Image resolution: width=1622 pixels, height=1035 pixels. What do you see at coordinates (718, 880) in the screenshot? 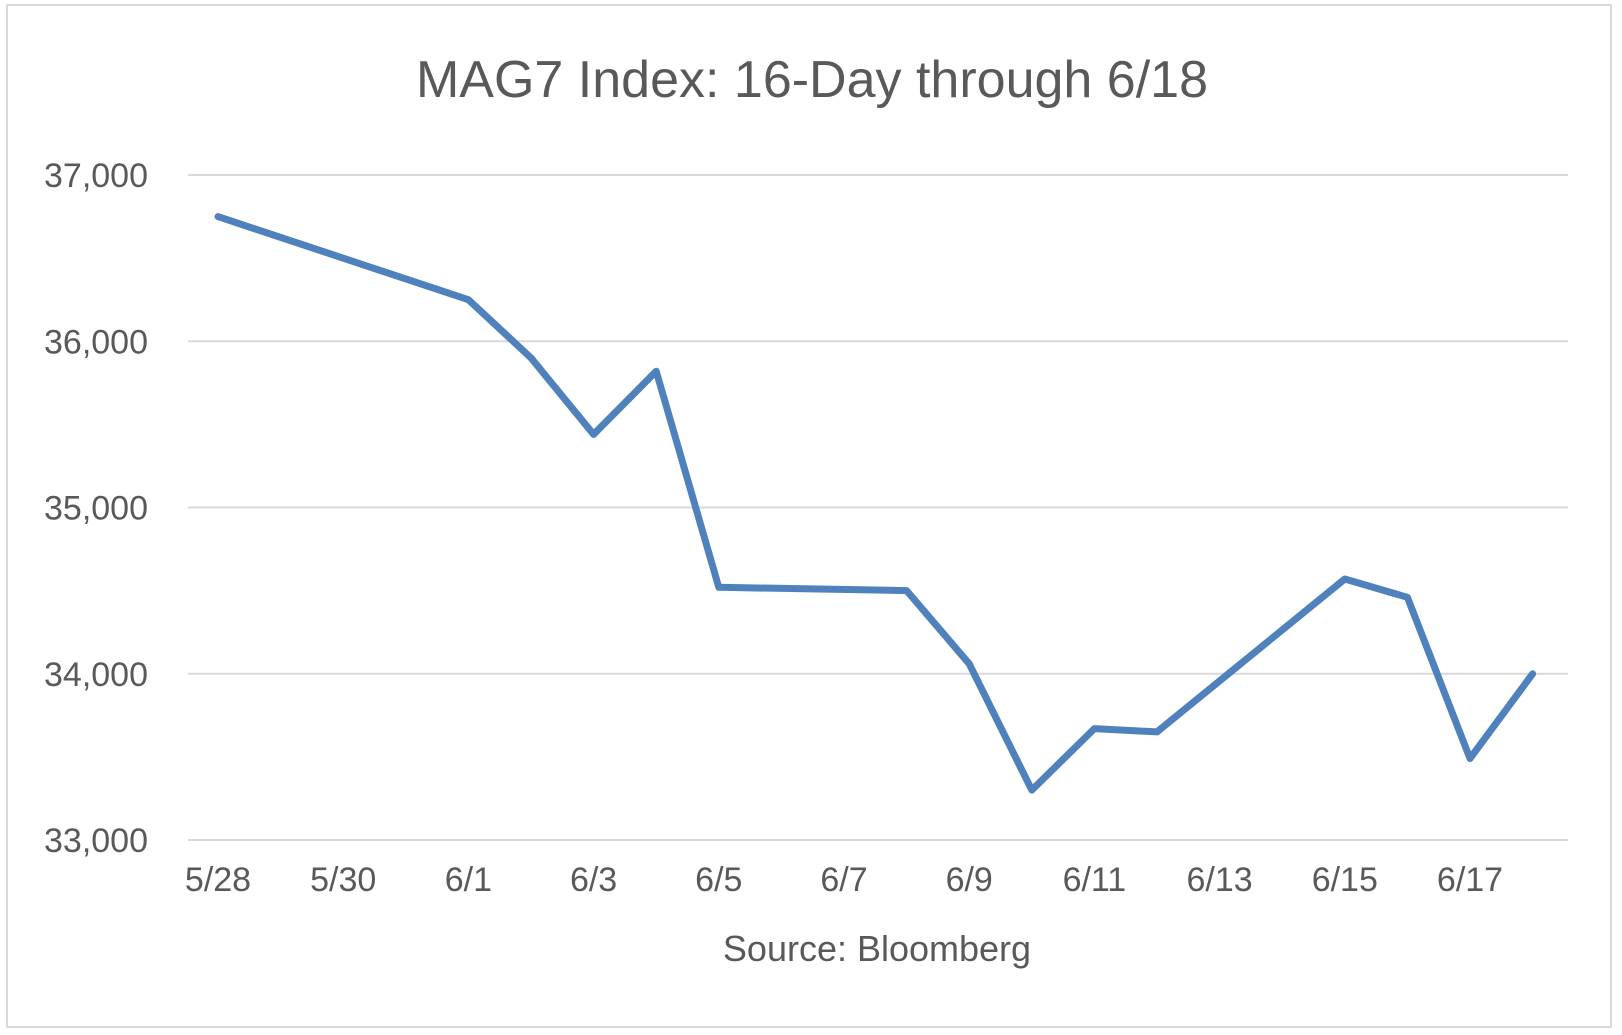
I see `x-tick-label: 6/5` at bounding box center [718, 880].